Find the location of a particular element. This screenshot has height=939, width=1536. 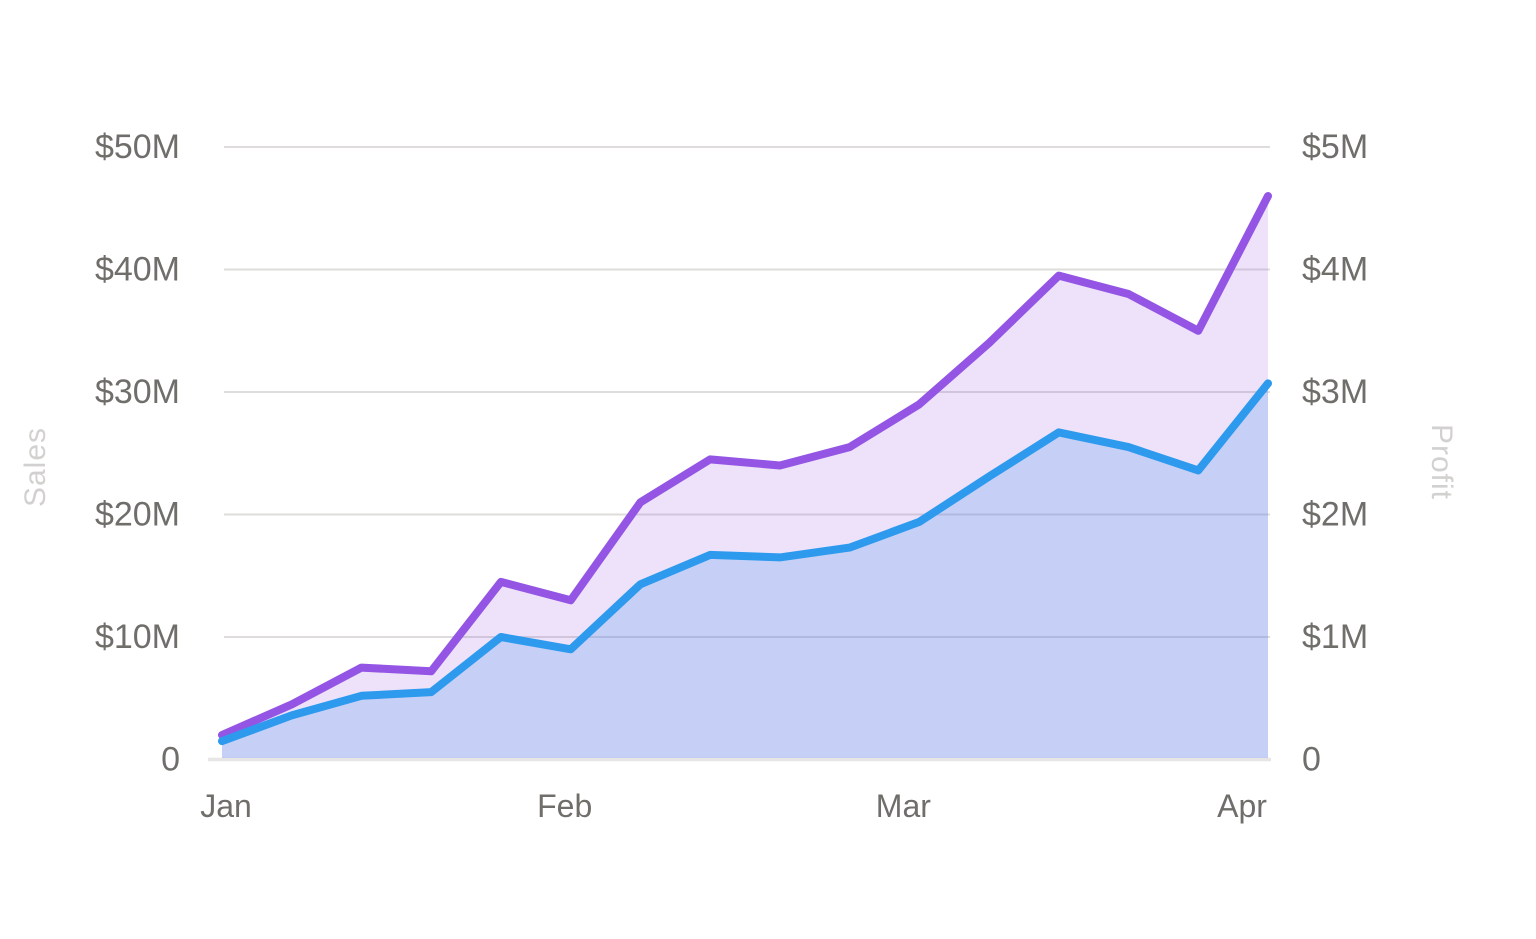

left-axis-tick-label: $40M is located at coordinates (137, 270).